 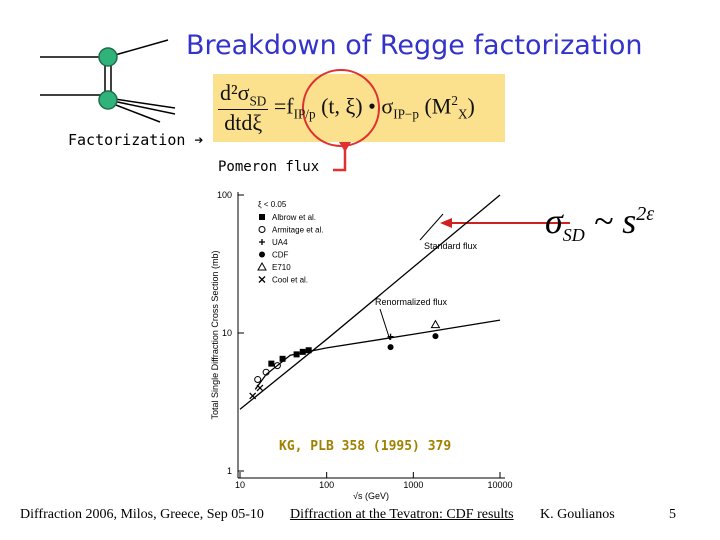 What do you see at coordinates (411, 302) in the screenshot?
I see `curve-label: Renormalized flux` at bounding box center [411, 302].